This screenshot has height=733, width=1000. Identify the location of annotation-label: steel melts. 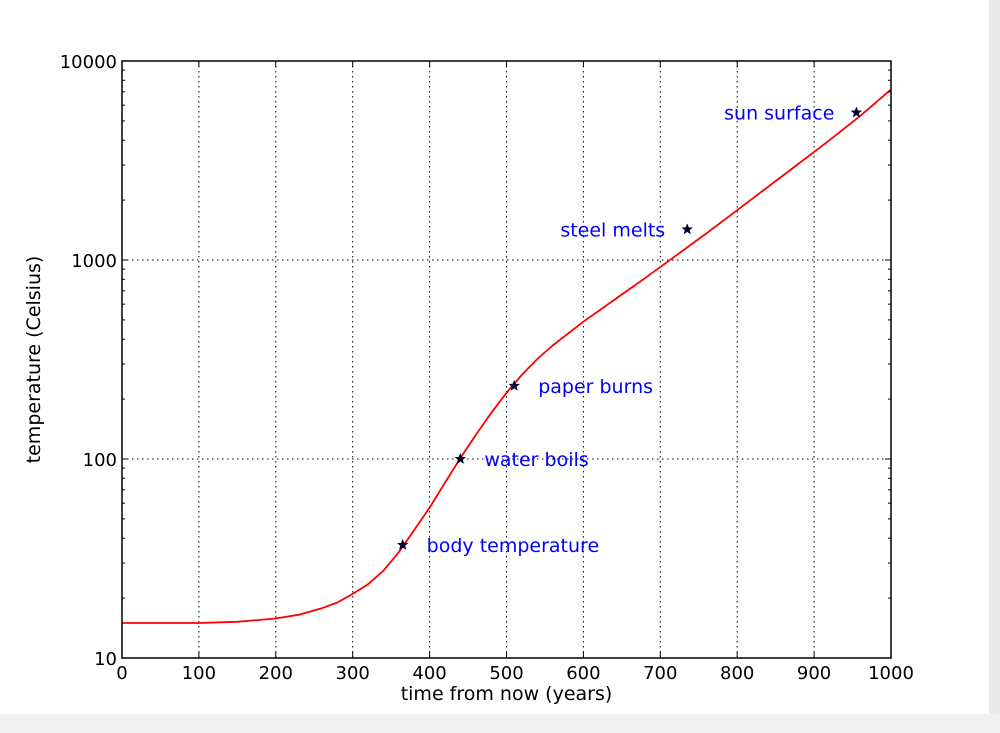
(612, 230).